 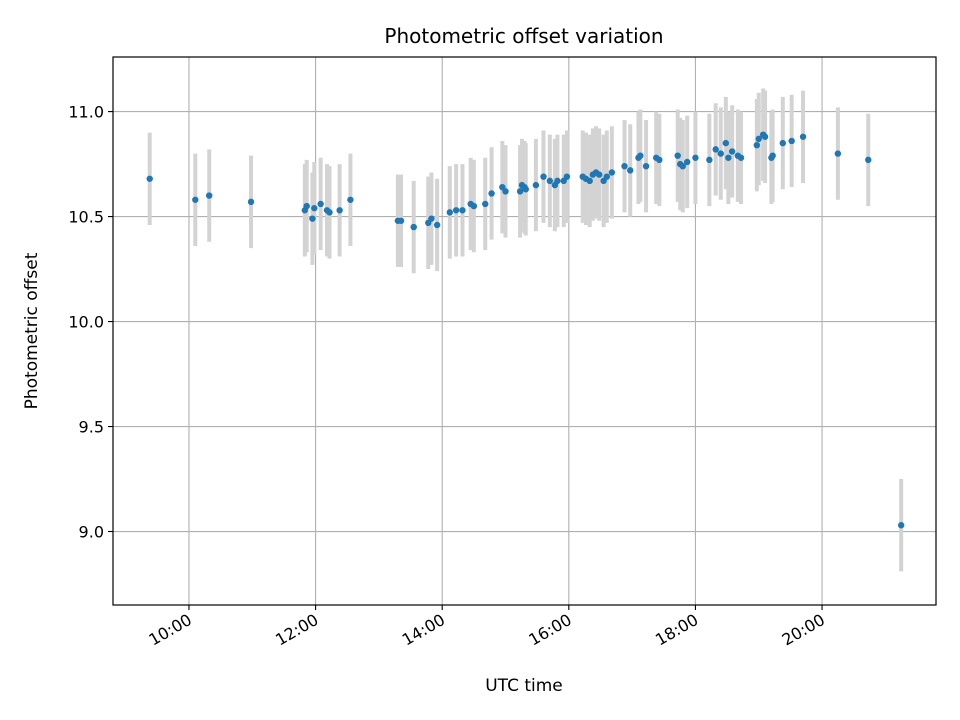 What do you see at coordinates (423, 630) in the screenshot?
I see `x-tick-label: 14:00` at bounding box center [423, 630].